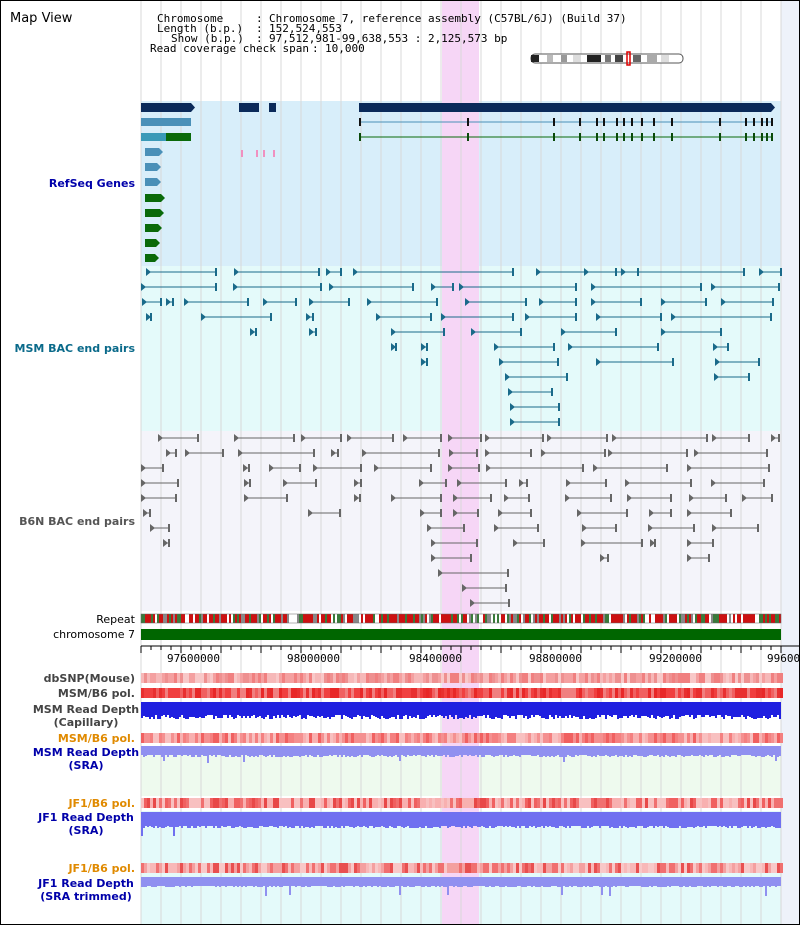 This screenshot has width=800, height=925. Describe the element at coordinates (86, 883) in the screenshot. I see `jf1-depth-trim-label: JF1 Read Depth` at that location.